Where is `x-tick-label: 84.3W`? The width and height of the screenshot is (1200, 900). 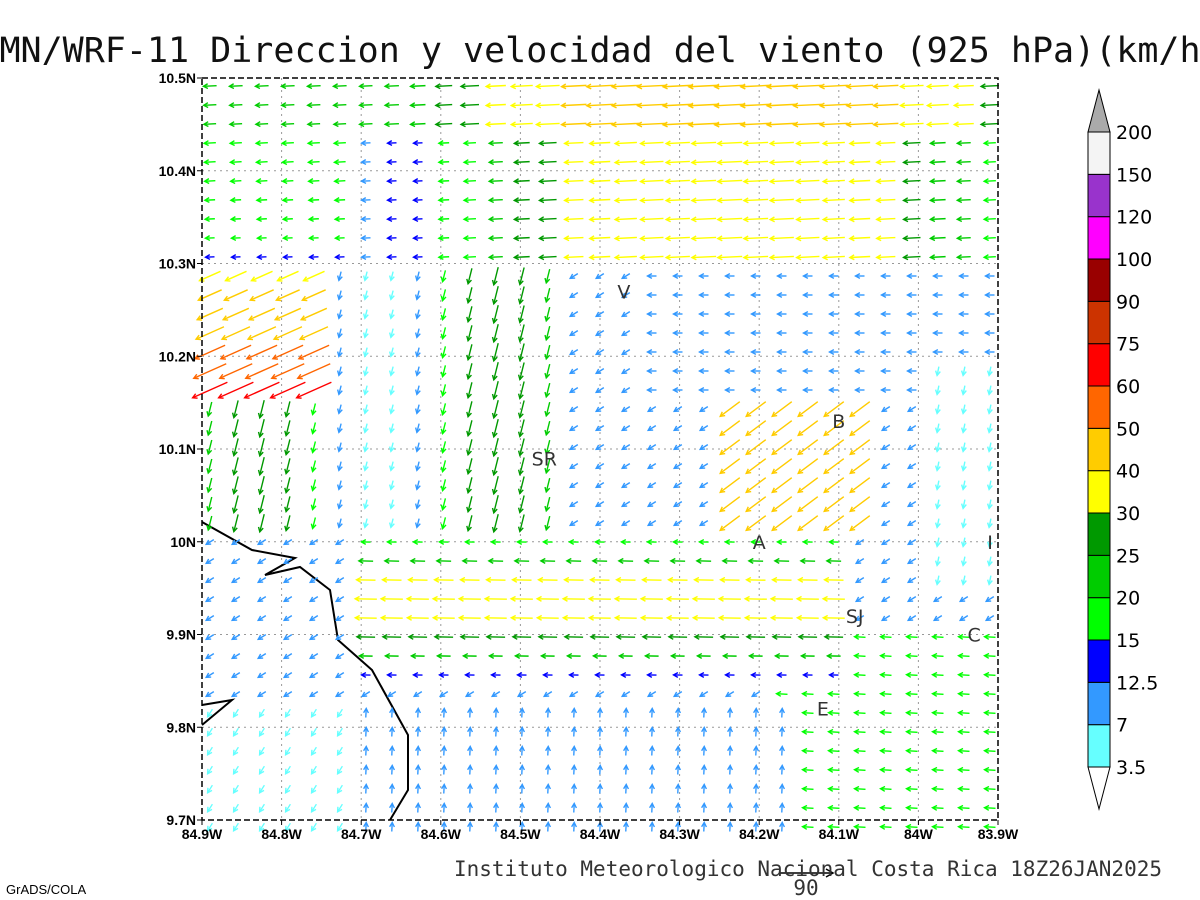
x-tick-label: 84.3W is located at coordinates (679, 834).